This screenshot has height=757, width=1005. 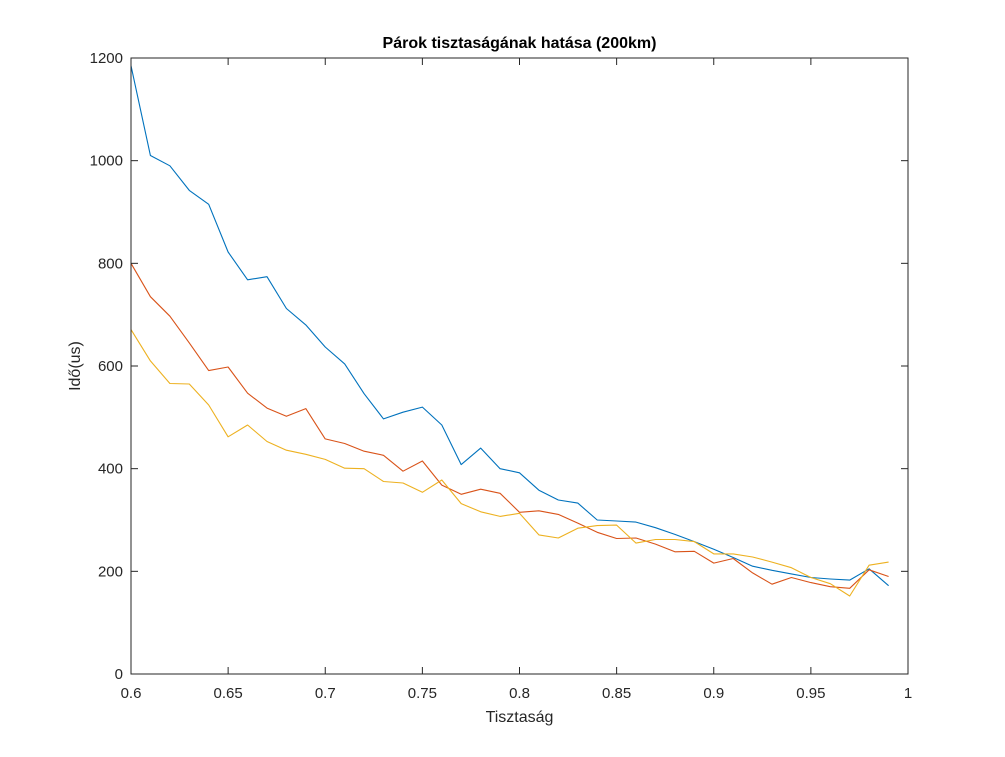 What do you see at coordinates (810, 693) in the screenshot?
I see `x-tick-label: 0.95` at bounding box center [810, 693].